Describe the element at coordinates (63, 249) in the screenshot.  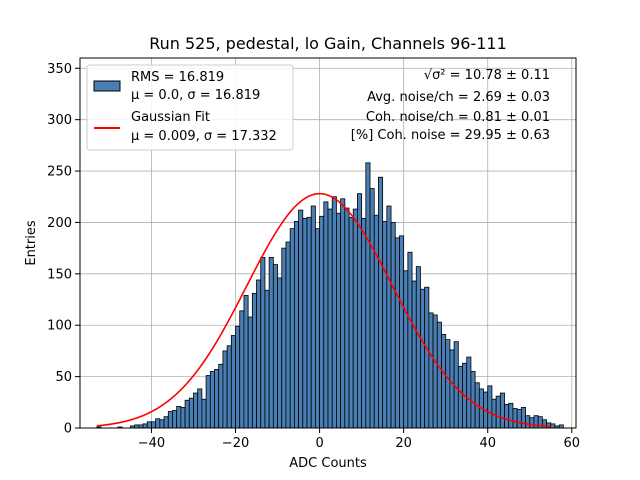
I see `y-axis-ticks: 0 50 100 150 200 250 300 350` at that location.